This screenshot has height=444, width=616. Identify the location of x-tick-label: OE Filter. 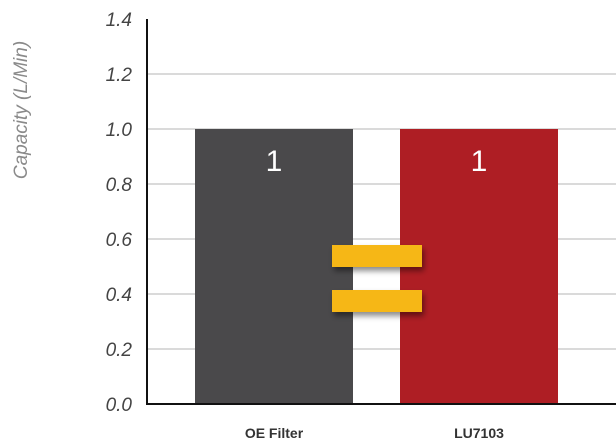
(274, 433).